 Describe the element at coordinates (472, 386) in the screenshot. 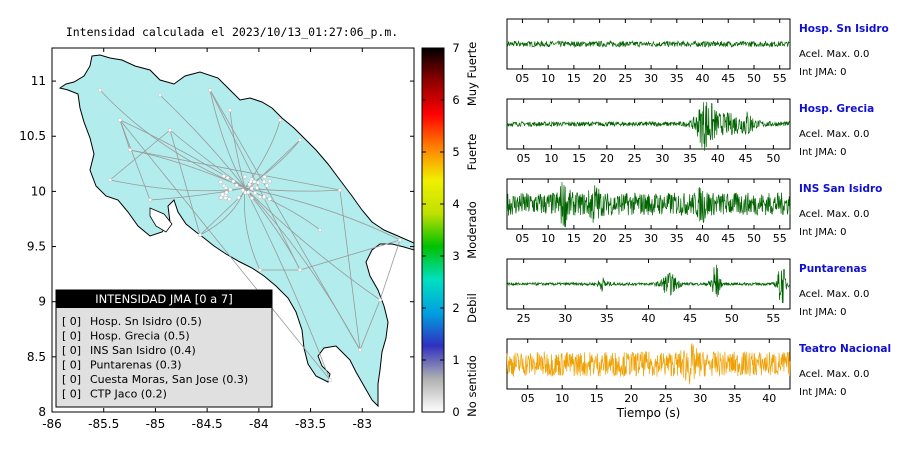

I see `colorbar-category-label: No sentido` at that location.